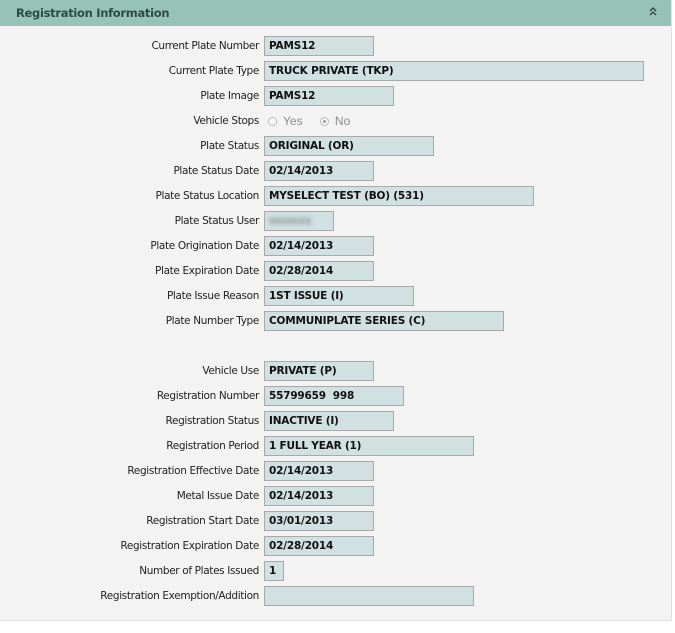  I want to click on row-registration-exemption-addition: Registration Exemption/Addition, so click(335, 597).